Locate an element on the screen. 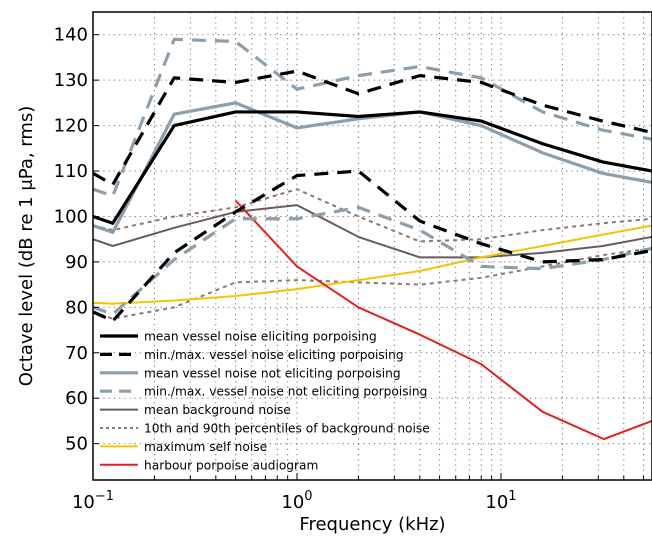 The height and width of the screenshot is (548, 652). x-axis-label: Frequency (kHz) is located at coordinates (372, 524).